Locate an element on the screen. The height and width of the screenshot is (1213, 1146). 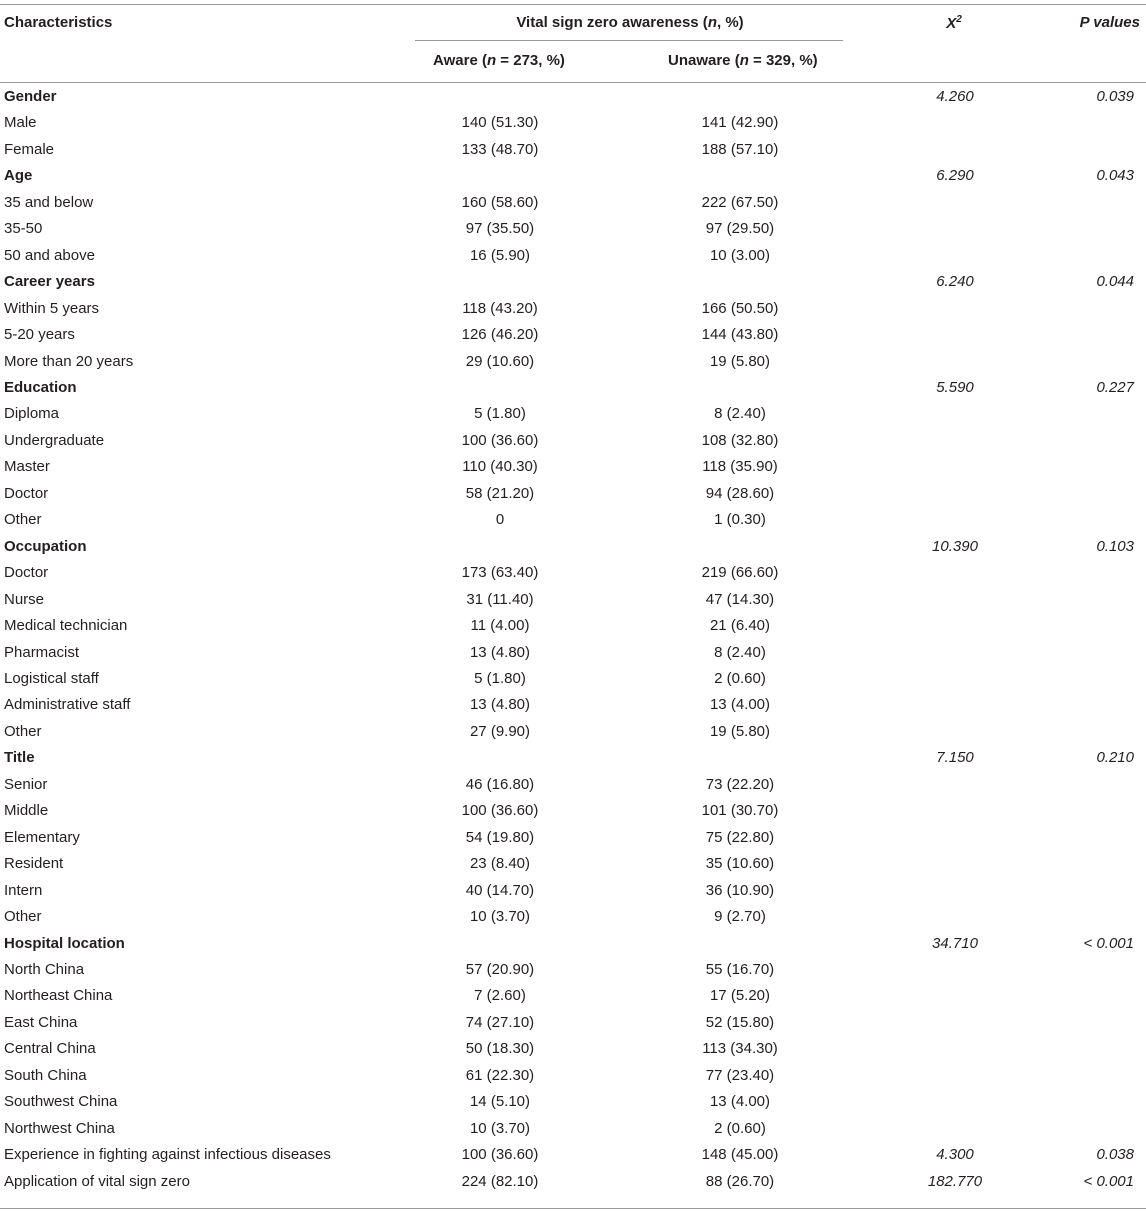
chi-square-cell: 6.290 is located at coordinates (955, 176).